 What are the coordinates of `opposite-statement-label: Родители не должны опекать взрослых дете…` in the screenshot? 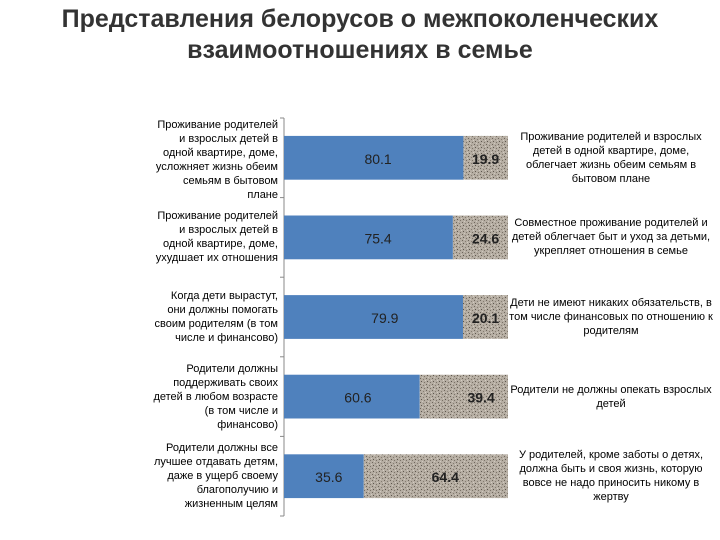 It's located at (611, 396).